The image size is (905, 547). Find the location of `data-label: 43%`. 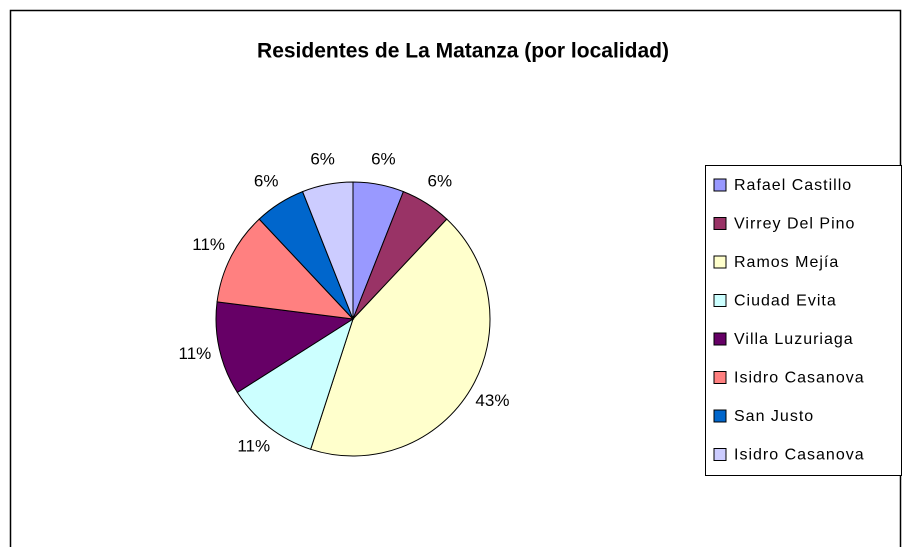

data-label: 43% is located at coordinates (492, 400).